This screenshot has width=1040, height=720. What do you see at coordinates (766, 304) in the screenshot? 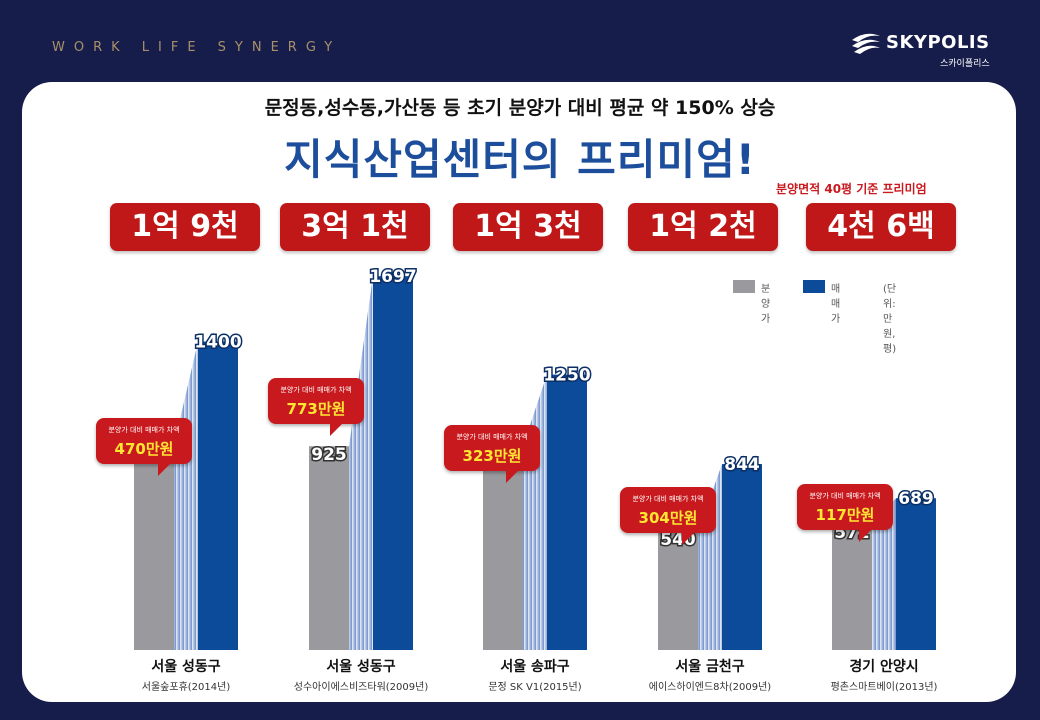
I see `legend-label-sale: 분양가` at bounding box center [766, 304].